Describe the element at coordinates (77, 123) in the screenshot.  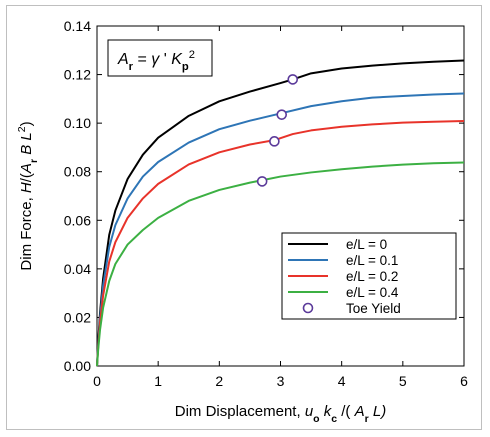
I see `y-tick-label: 0.10` at that location.